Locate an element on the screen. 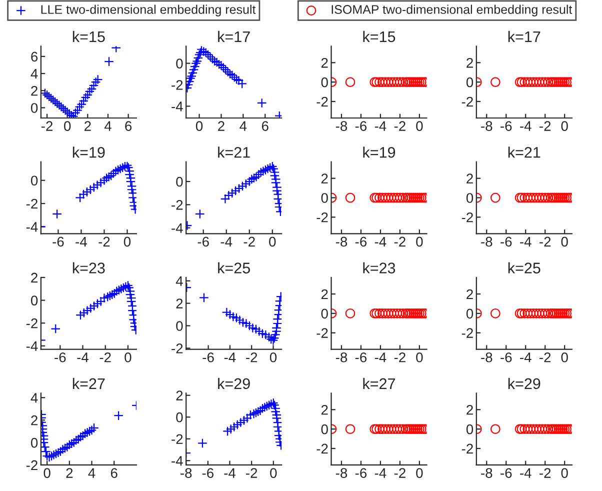 This screenshot has height=491, width=602. chart-title: k=27 is located at coordinates (88, 383).